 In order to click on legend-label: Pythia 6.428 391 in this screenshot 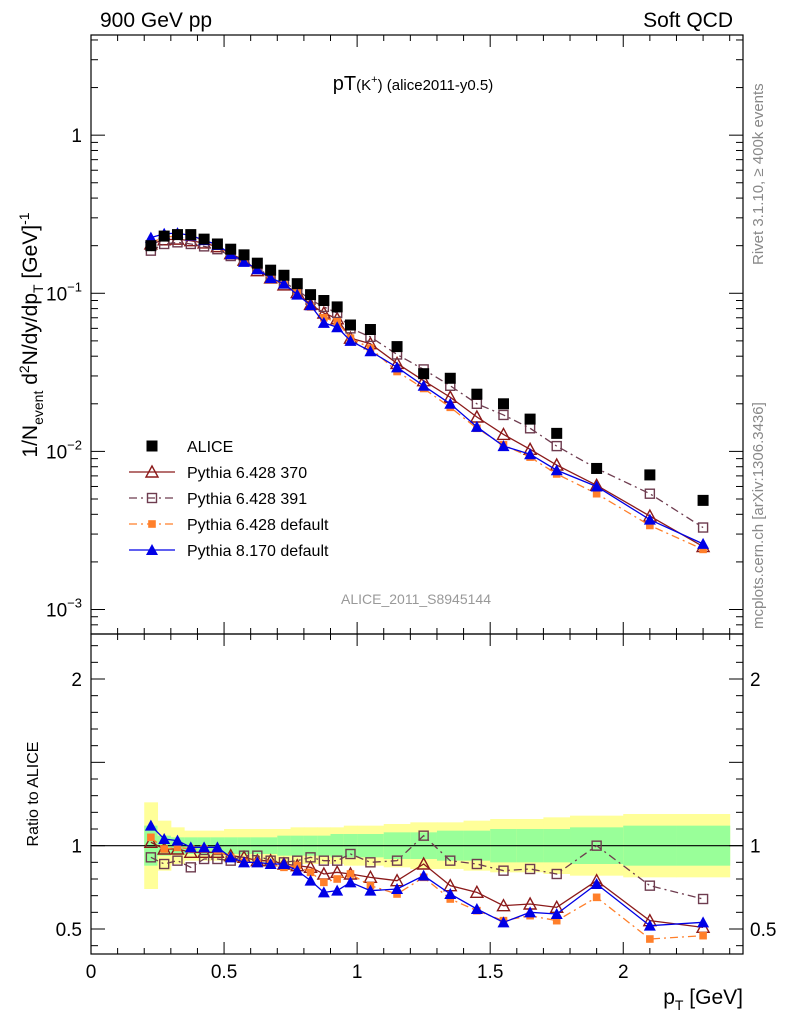, I will do `click(247, 499)`.